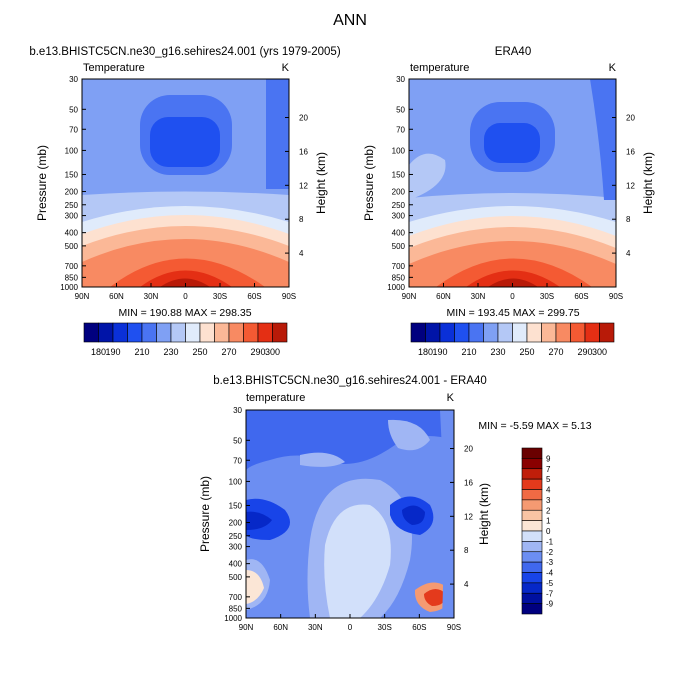  What do you see at coordinates (454, 627) in the screenshot?
I see `x-tick-label: 90S` at bounding box center [454, 627].